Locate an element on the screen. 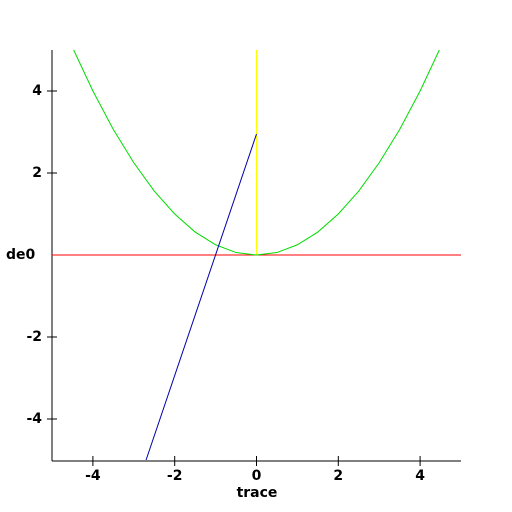  y-tick-label: -4 is located at coordinates (34, 419).